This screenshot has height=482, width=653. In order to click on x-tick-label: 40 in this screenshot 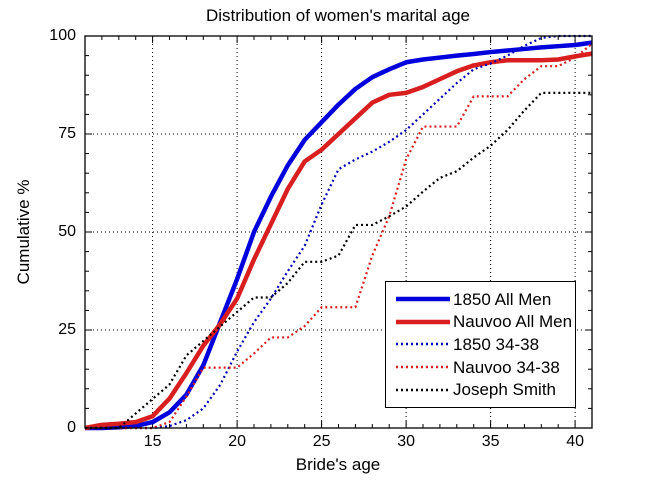, I will do `click(575, 441)`.